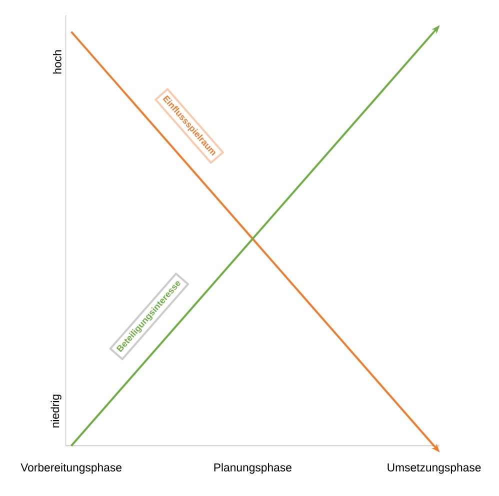 The height and width of the screenshot is (496, 499). Describe the element at coordinates (434, 468) in the screenshot. I see `x-tick-label: Umsetzungsphase` at that location.